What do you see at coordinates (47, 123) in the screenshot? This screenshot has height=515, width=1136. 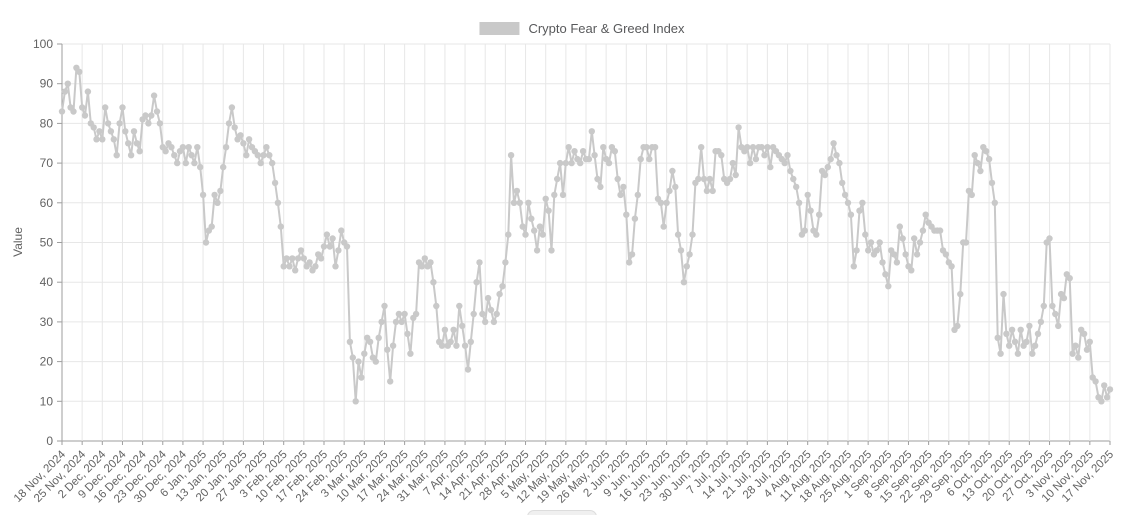 I see `y-tick-label: 80` at bounding box center [47, 123].